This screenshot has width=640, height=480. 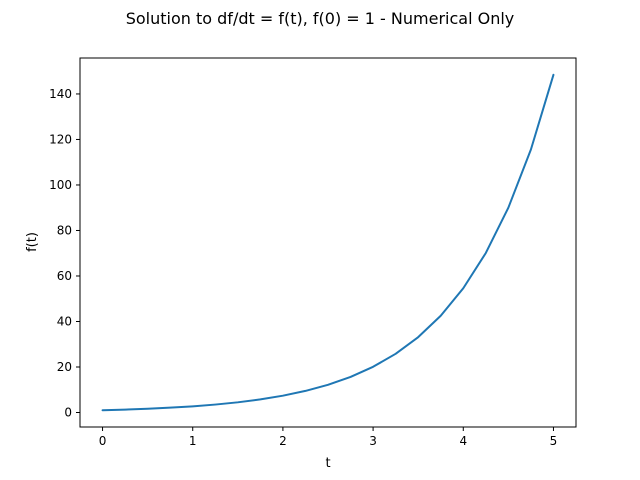 What do you see at coordinates (32, 242) in the screenshot?
I see `y-axis-label: f(t)` at bounding box center [32, 242].